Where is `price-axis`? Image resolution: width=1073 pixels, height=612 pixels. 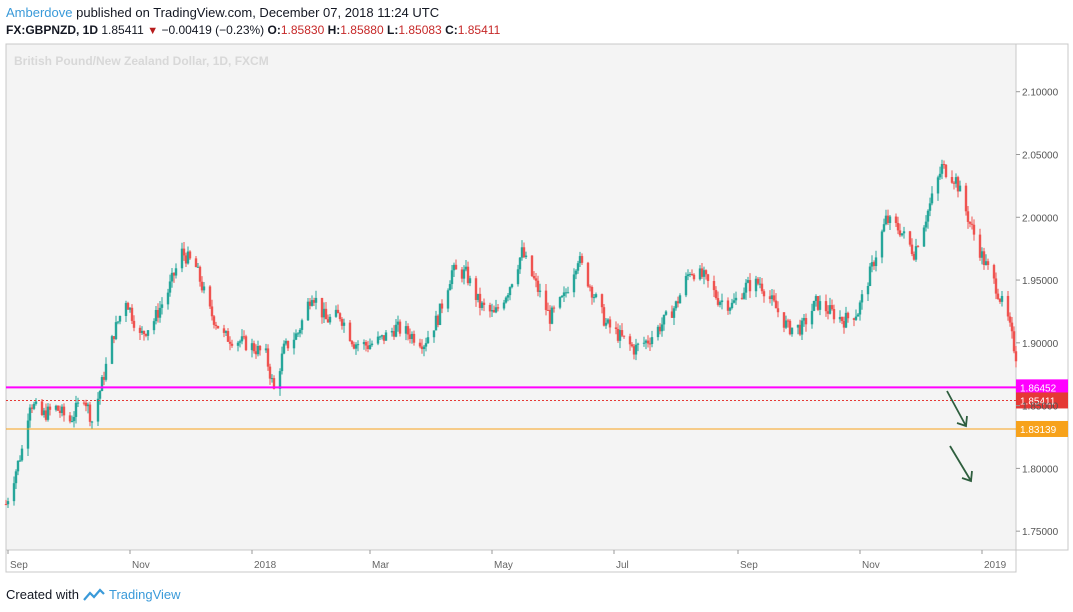 price-axis is located at coordinates (1042, 297).